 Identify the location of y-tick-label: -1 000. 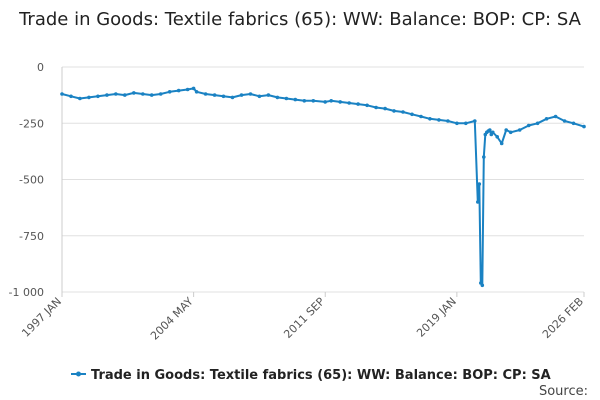
(26, 292).